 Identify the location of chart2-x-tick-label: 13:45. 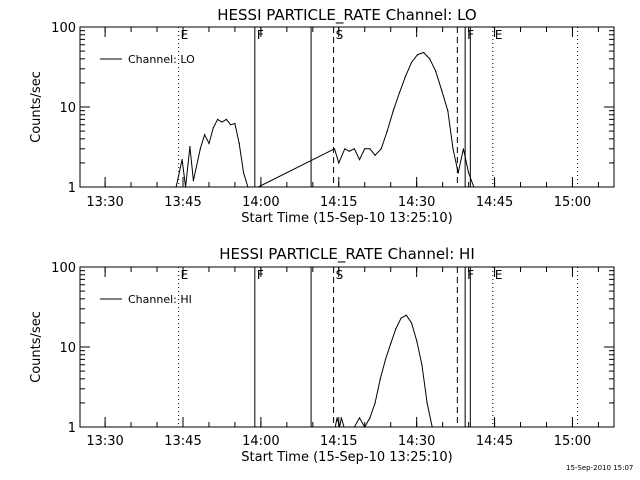
(182, 441).